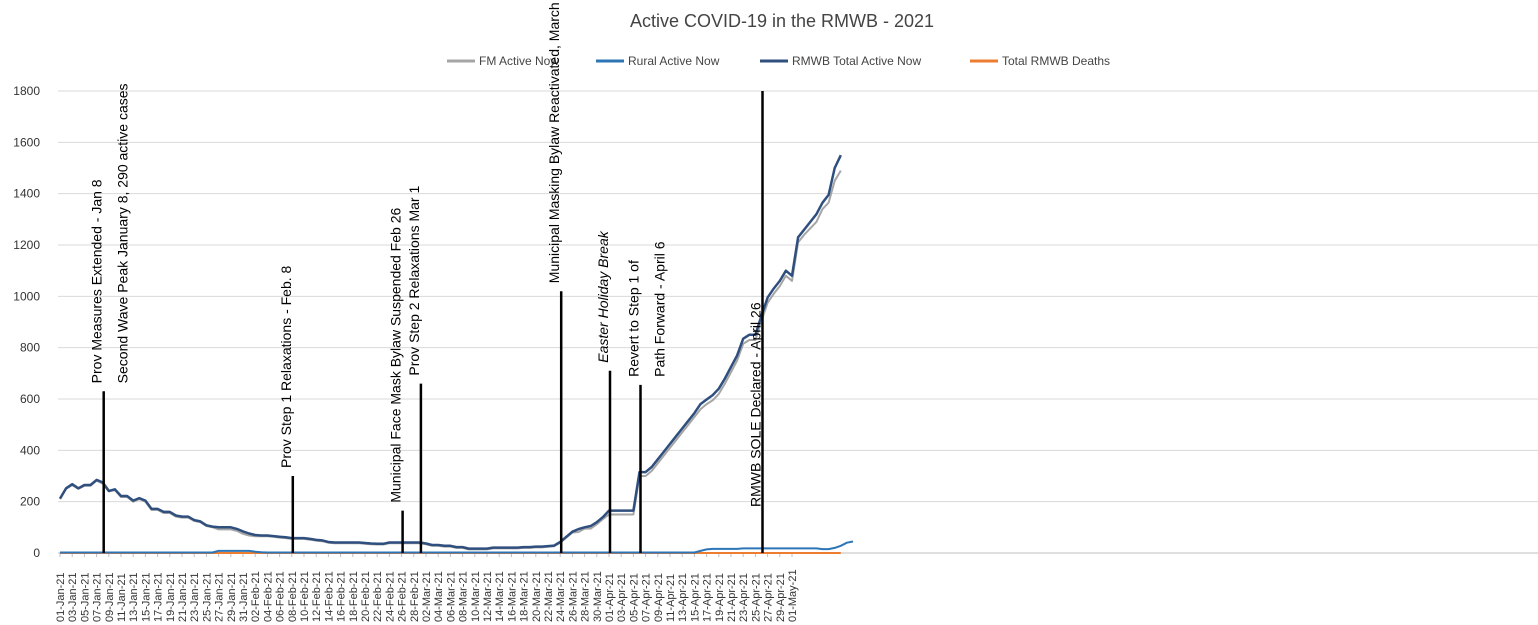  I want to click on x-tick-label: 16-Mar-21, so click(512, 596).